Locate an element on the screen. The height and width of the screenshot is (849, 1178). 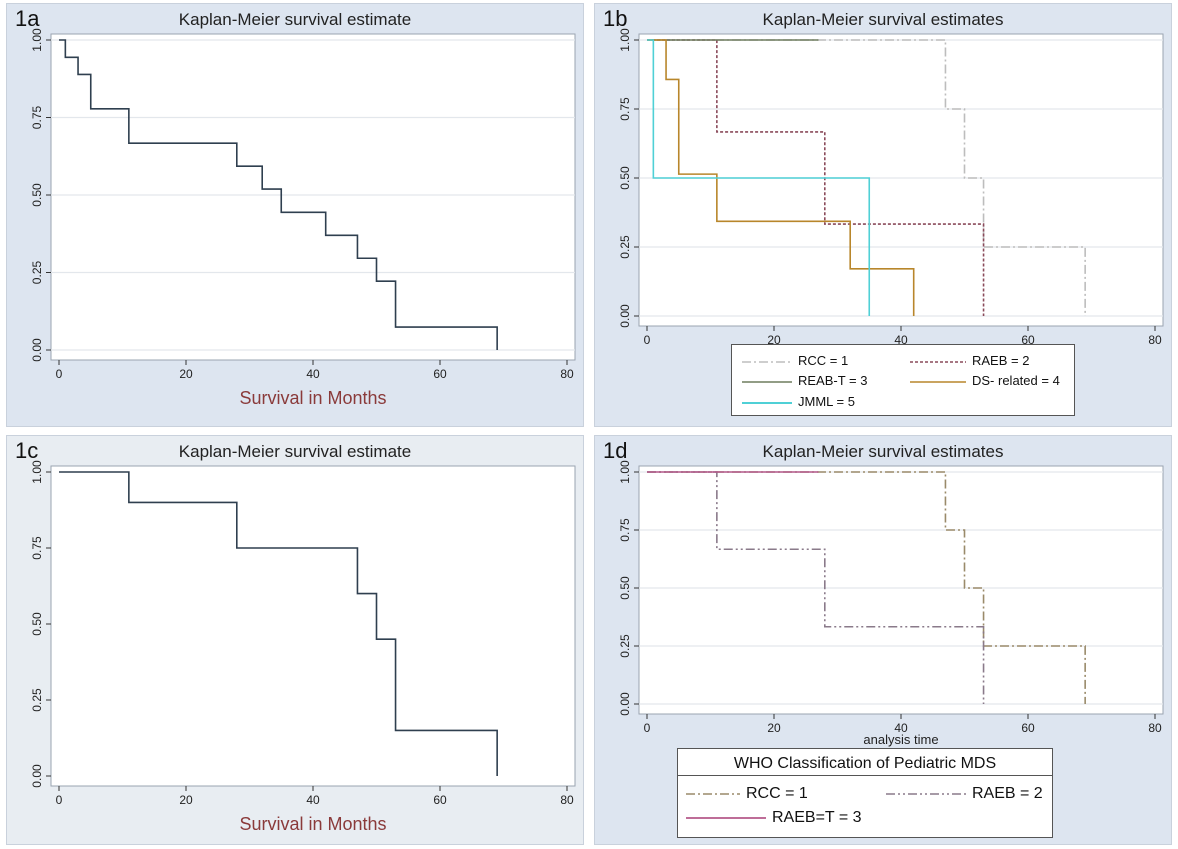
panel-label: 1b is located at coordinates (615, 18).